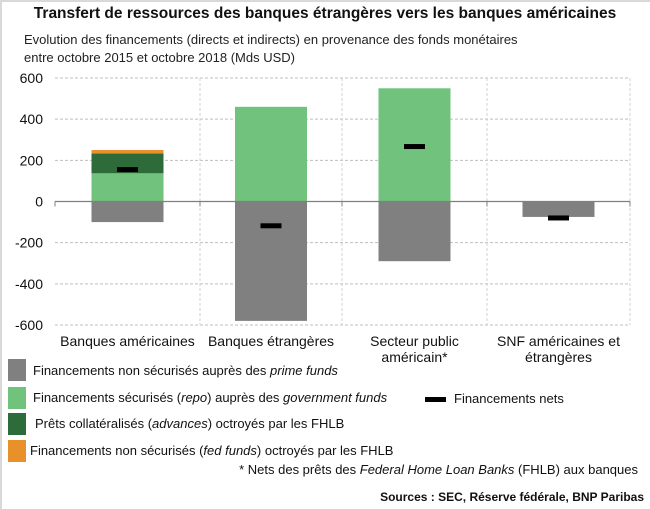 This screenshot has width=650, height=509. I want to click on legend-text-italic: prime funds, so click(304, 370).